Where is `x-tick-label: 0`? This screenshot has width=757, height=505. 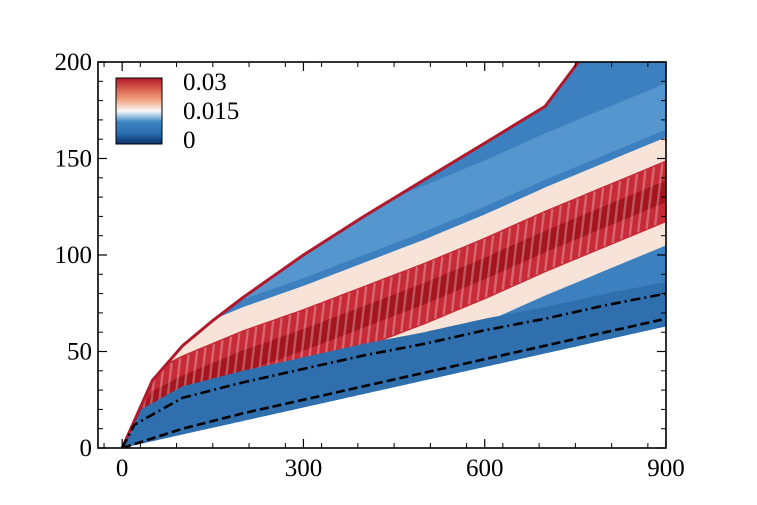
x-tick-label: 0 is located at coordinates (122, 468).